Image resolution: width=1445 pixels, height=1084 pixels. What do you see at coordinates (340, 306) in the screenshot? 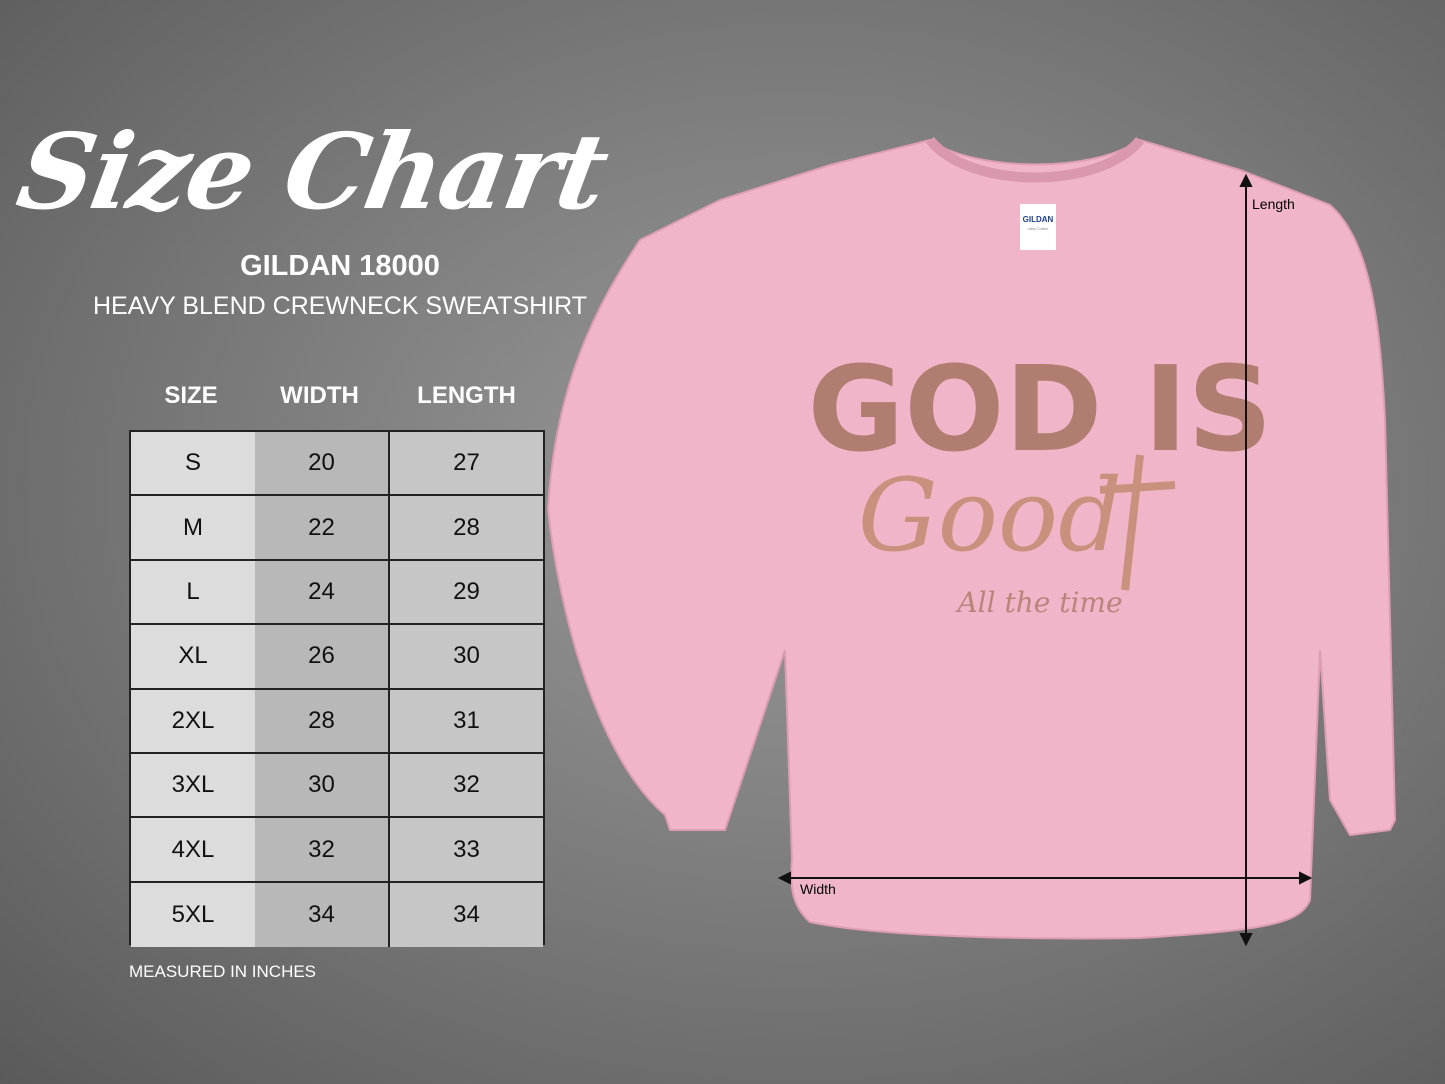
I see `product-name: HEAVY BLEND CREWNECK SWEATSHIRT` at bounding box center [340, 306].